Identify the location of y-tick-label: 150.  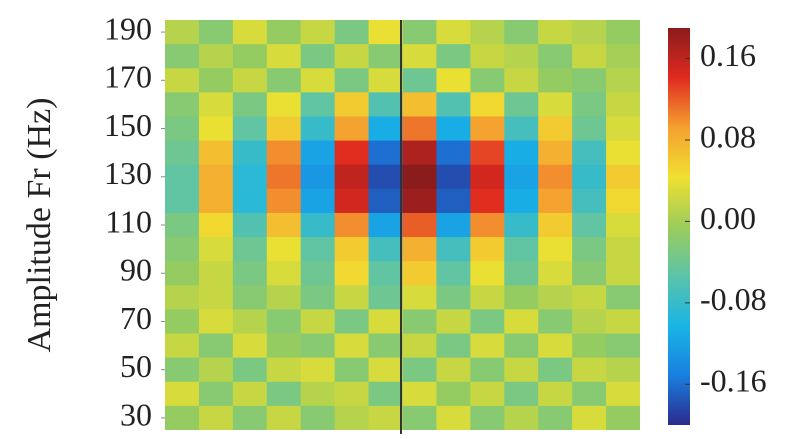
(128, 125).